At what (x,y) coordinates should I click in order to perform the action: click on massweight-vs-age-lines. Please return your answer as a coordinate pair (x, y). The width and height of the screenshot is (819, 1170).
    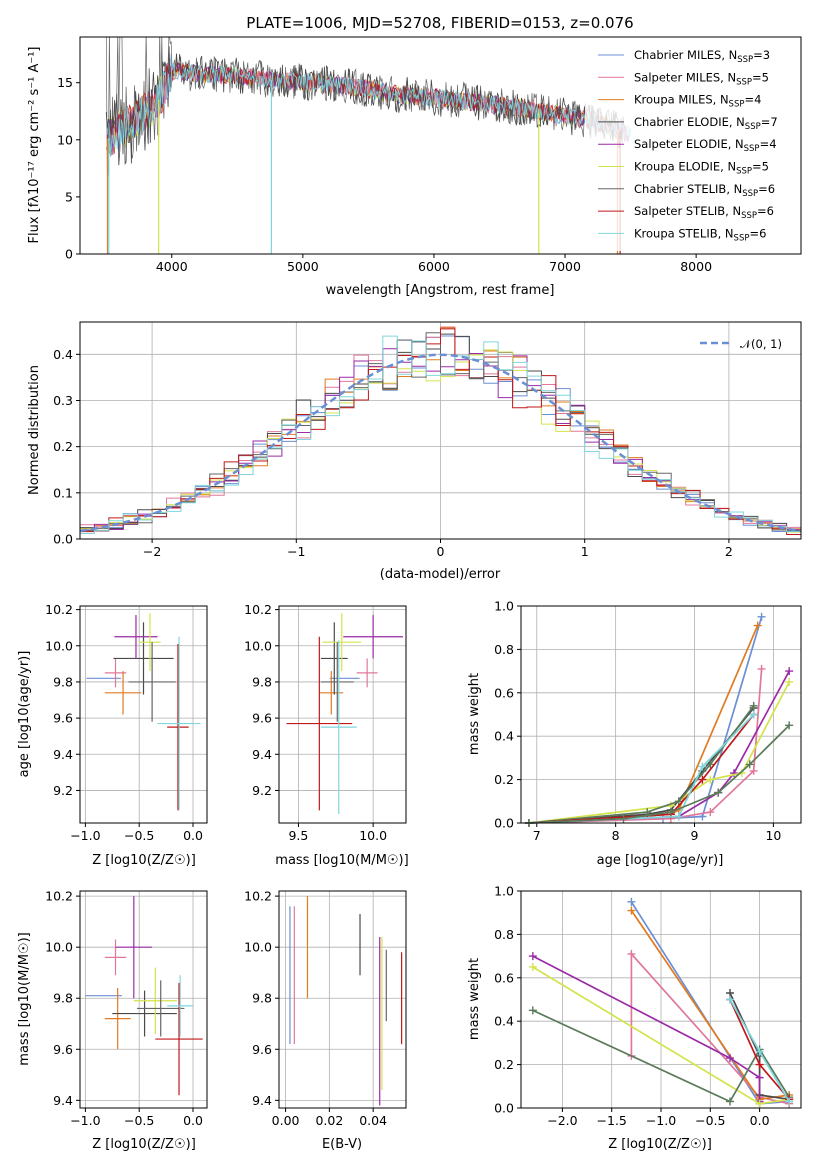
    Looking at the image, I should click on (659, 719).